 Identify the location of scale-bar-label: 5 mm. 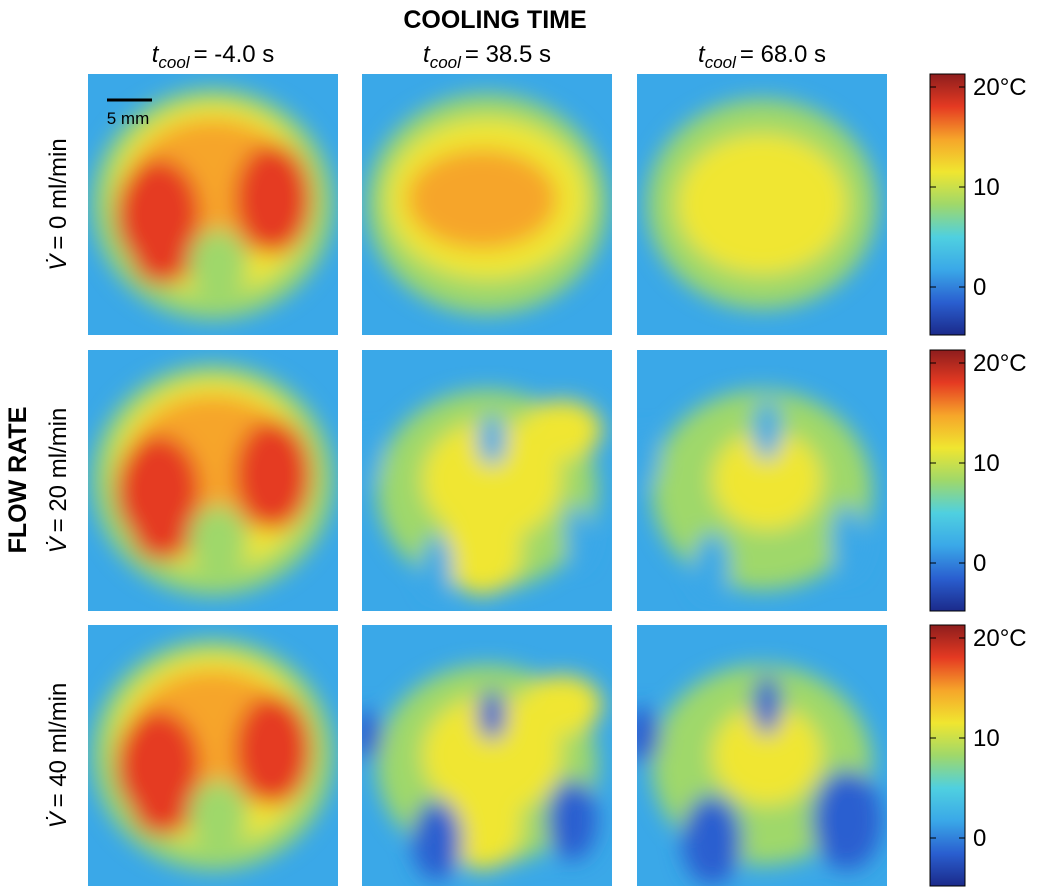
(128, 118).